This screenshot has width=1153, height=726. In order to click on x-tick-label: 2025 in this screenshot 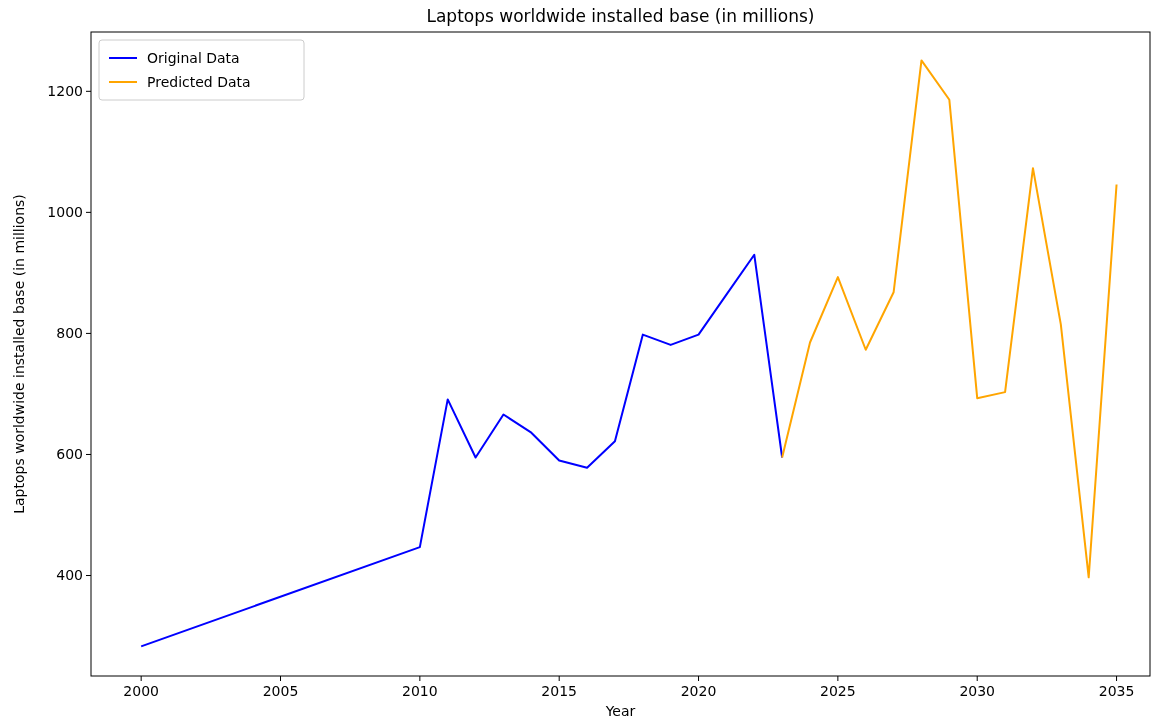, I will do `click(838, 691)`.